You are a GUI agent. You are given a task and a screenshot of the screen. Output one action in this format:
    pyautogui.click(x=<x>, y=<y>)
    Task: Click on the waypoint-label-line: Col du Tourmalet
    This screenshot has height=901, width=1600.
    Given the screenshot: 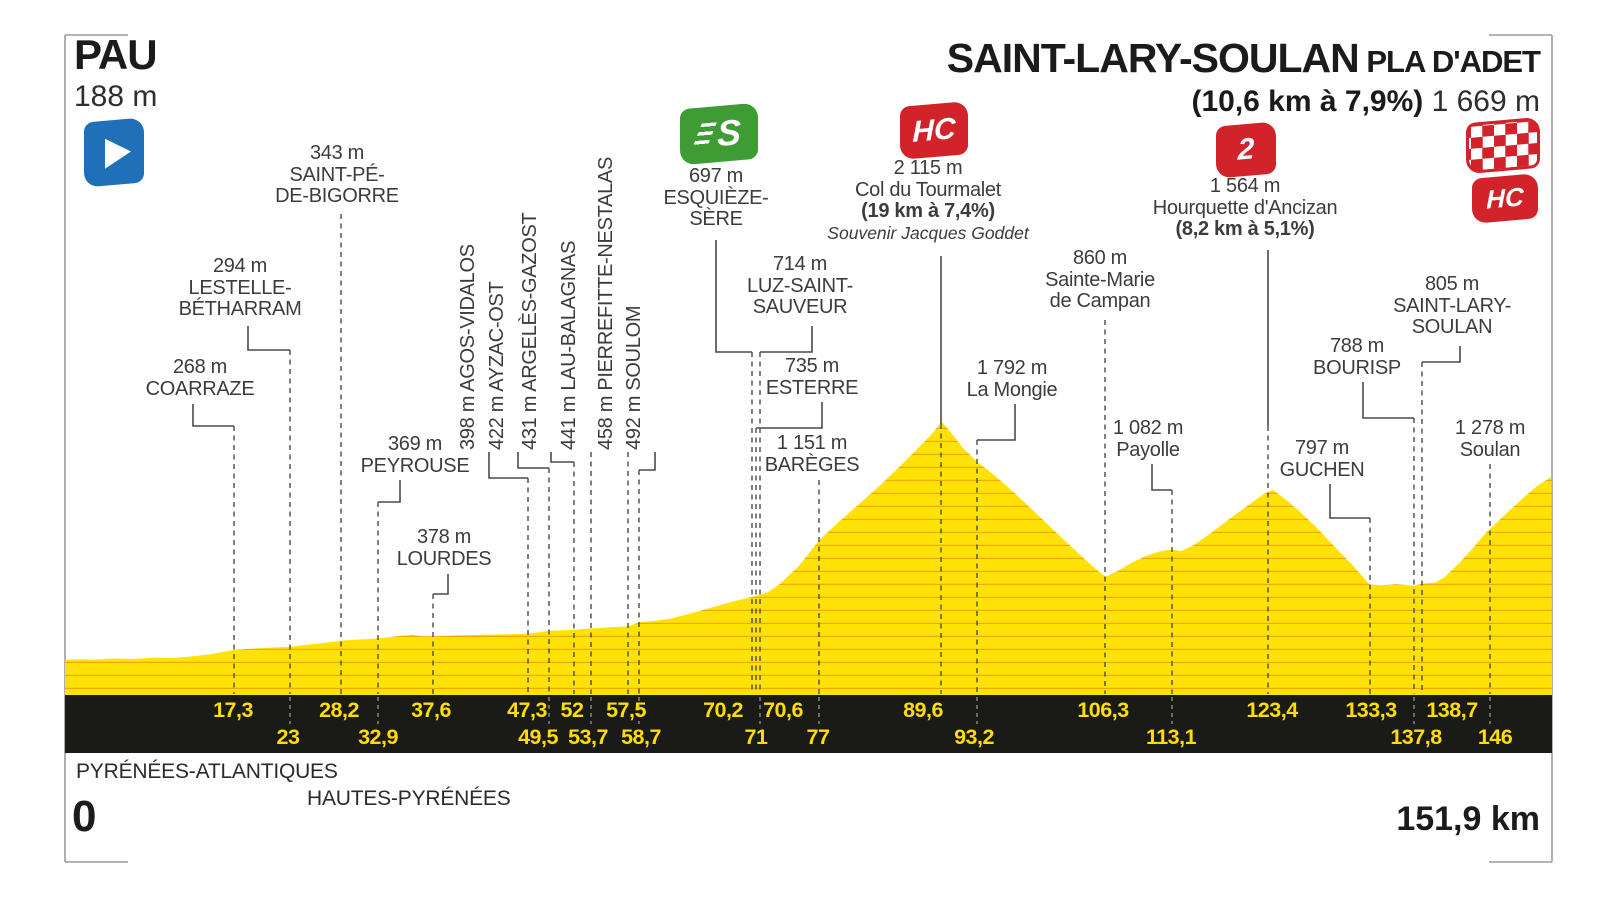 What is the action you would take?
    pyautogui.click(x=928, y=189)
    